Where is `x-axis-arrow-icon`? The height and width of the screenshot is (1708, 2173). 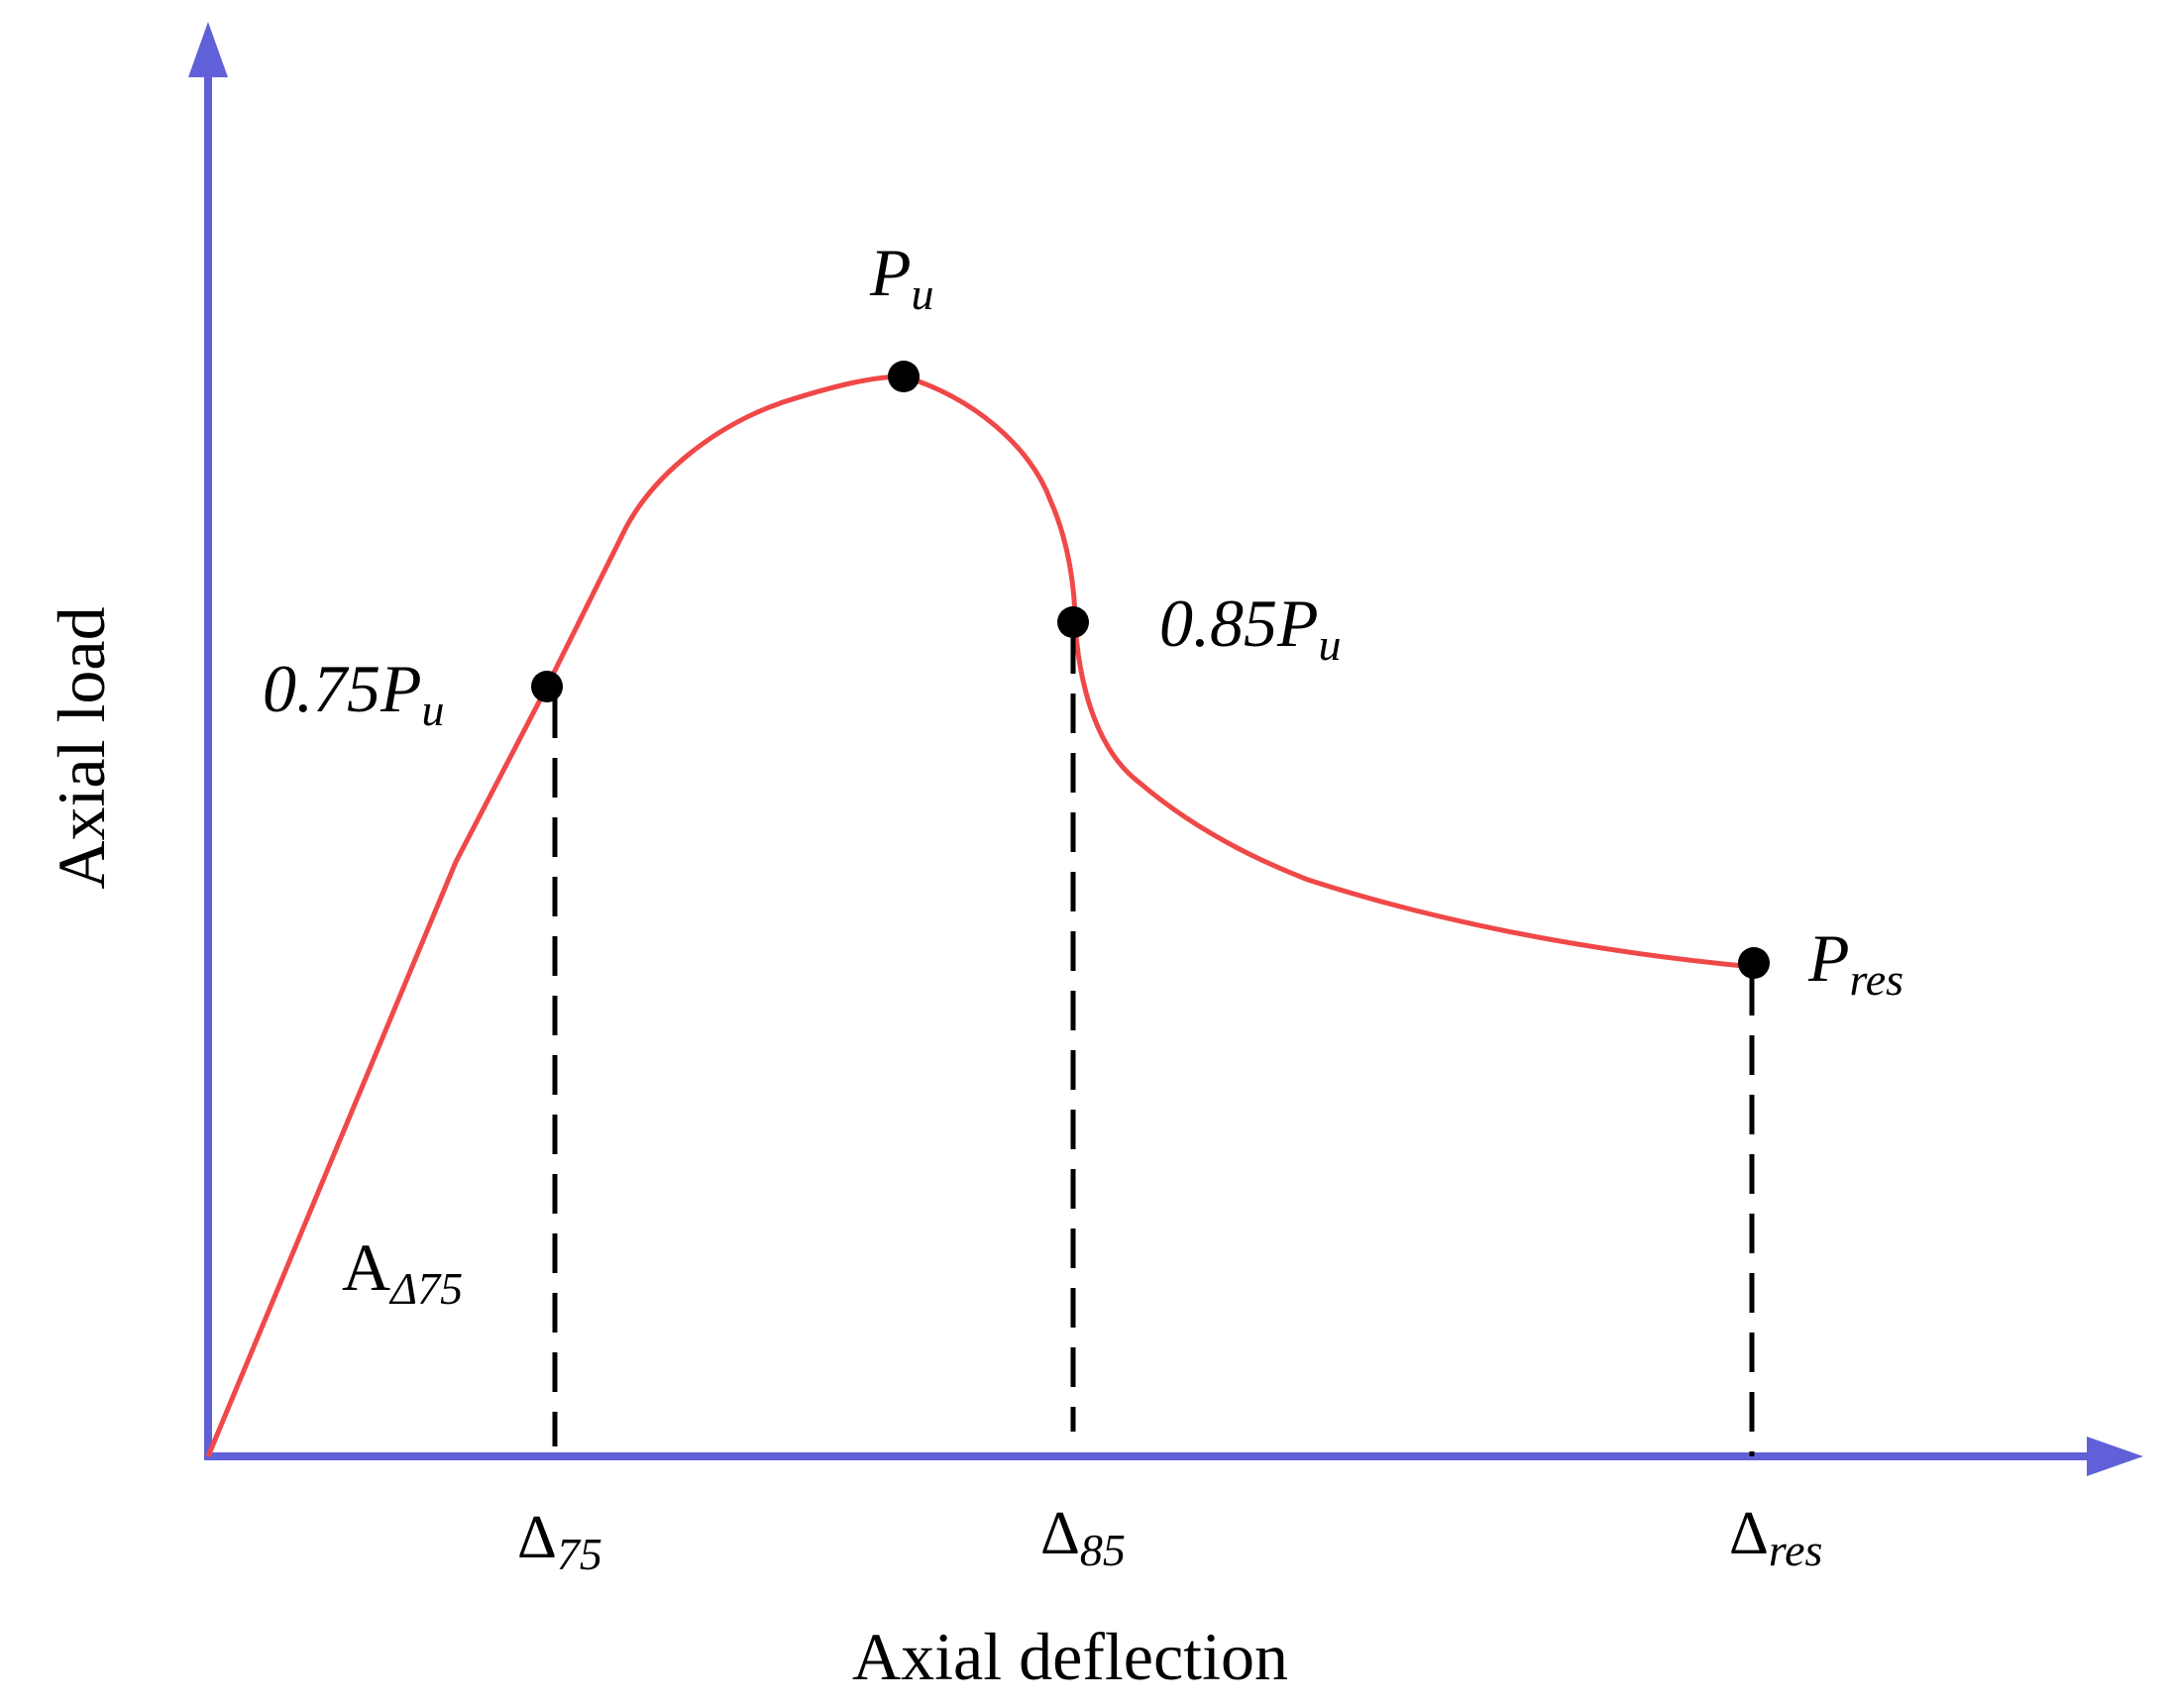 x-axis-arrow-icon is located at coordinates (2115, 1456).